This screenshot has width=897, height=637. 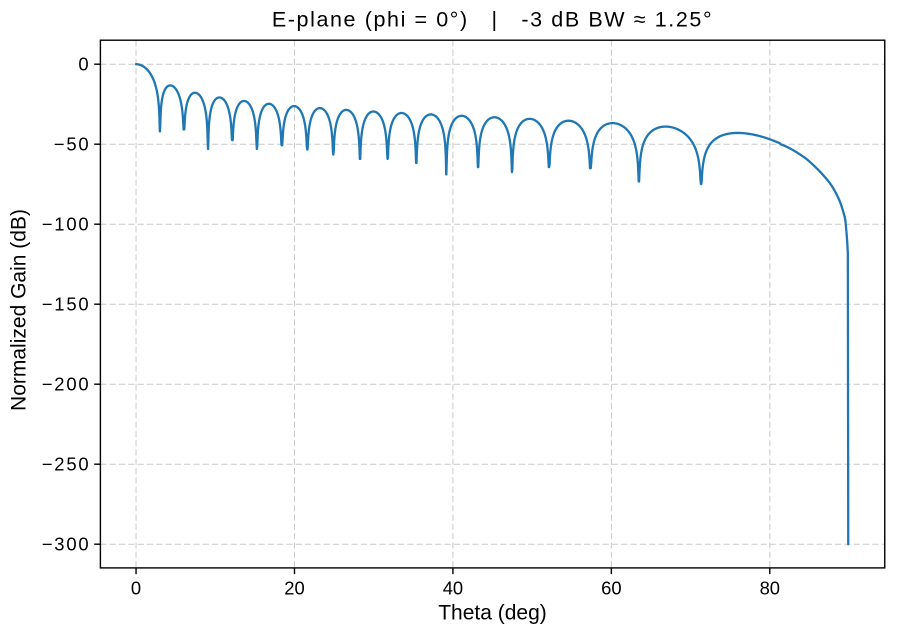 I want to click on svg-text: −300, so click(x=66, y=544).